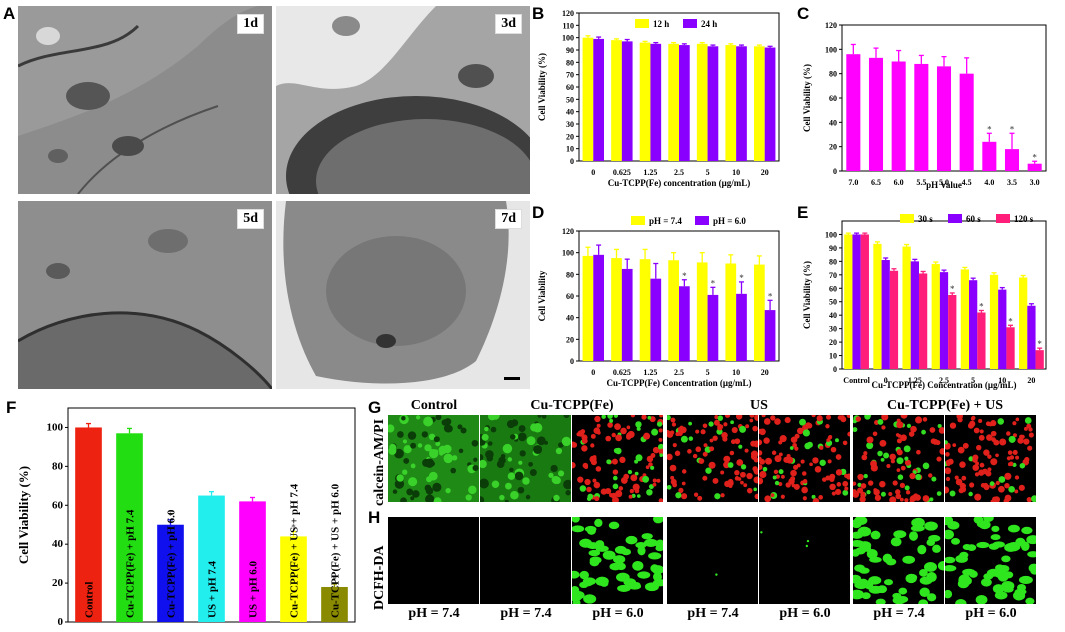 The image size is (1065, 632). Describe the element at coordinates (1035, 182) in the screenshot. I see `x-tick-label: 3.0` at that location.